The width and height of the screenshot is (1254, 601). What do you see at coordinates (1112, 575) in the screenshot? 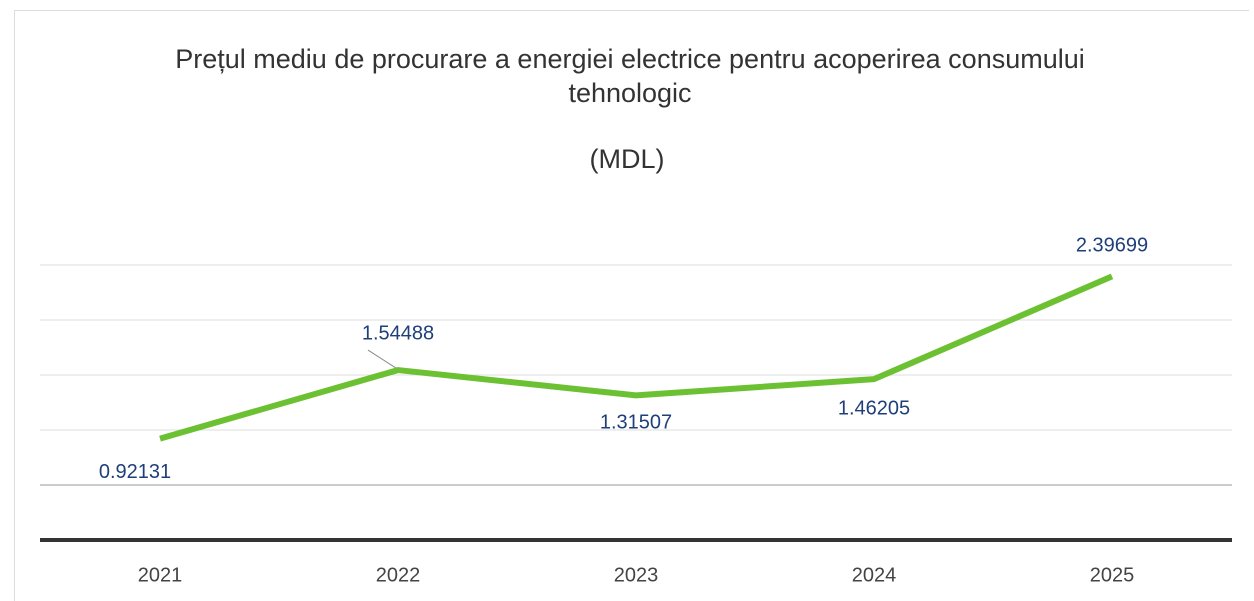
I see `x-tick-label: 2025` at bounding box center [1112, 575].